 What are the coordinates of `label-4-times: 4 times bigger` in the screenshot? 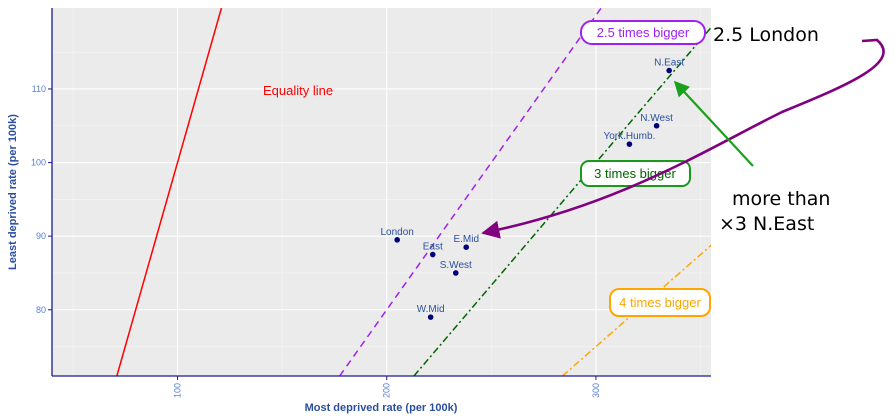 It's located at (660, 302).